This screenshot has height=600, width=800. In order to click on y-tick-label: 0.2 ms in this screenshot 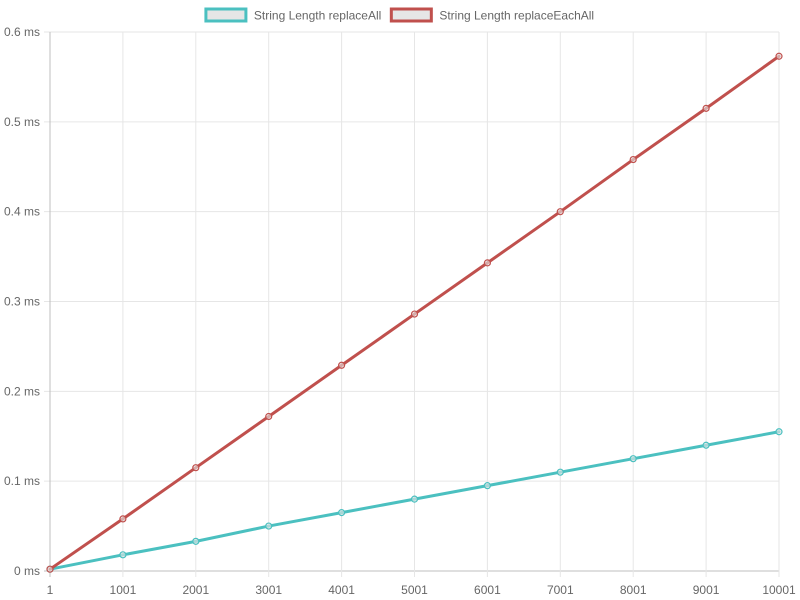, I will do `click(22, 391)`.